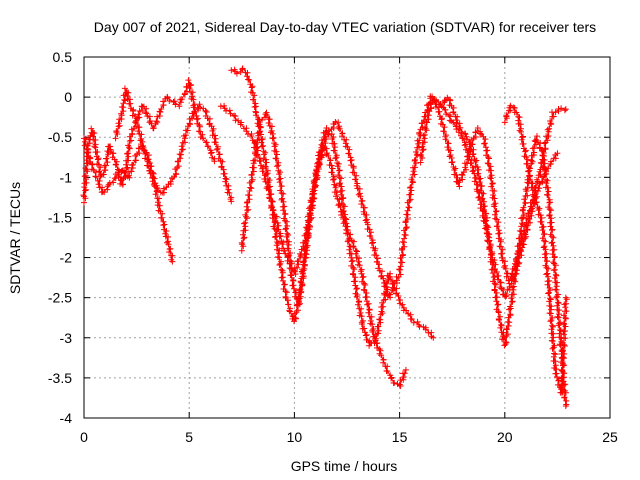 The height and width of the screenshot is (480, 640). Describe the element at coordinates (505, 437) in the screenshot. I see `x-tick-label: 20` at that location.